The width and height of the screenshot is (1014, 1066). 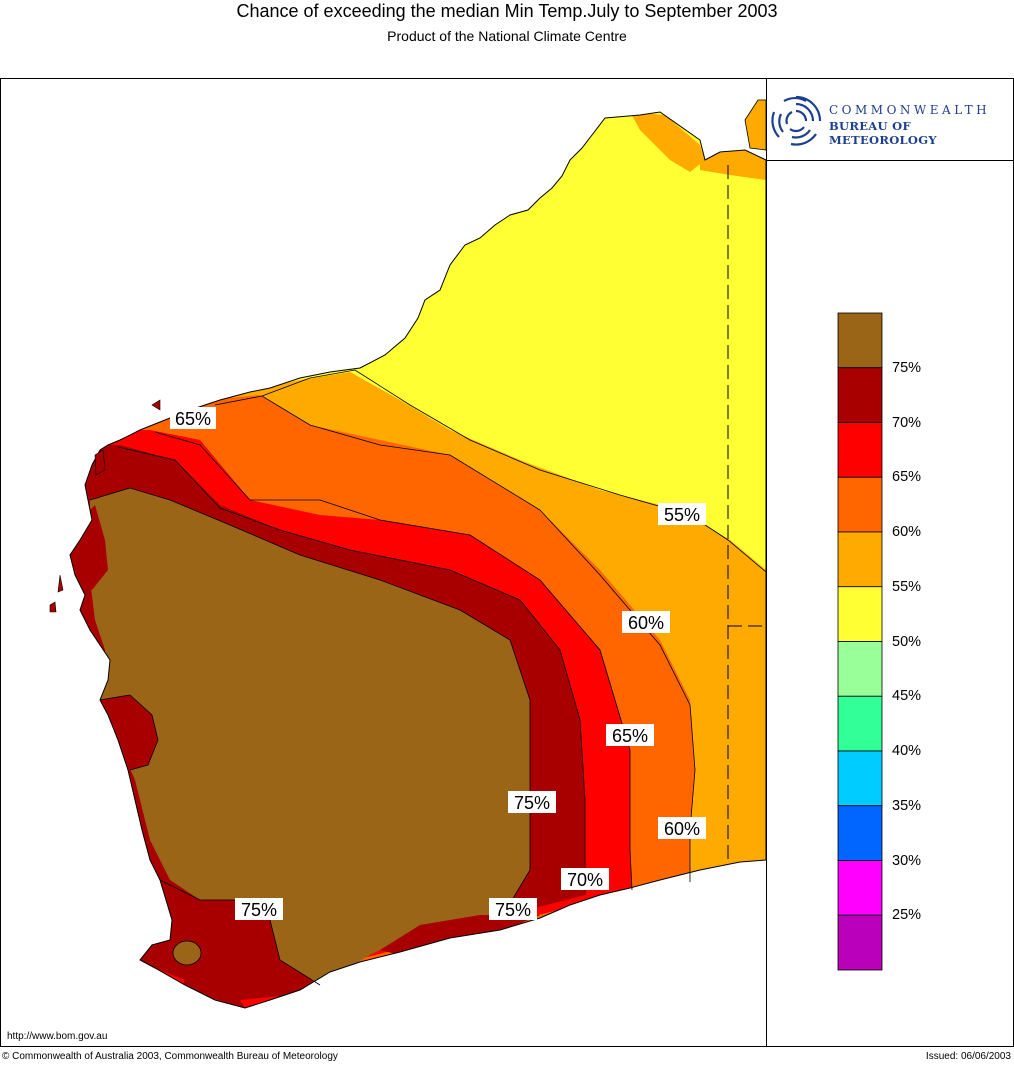 I want to click on map-subtitle: Product of the National Climate Centre, so click(x=507, y=36).